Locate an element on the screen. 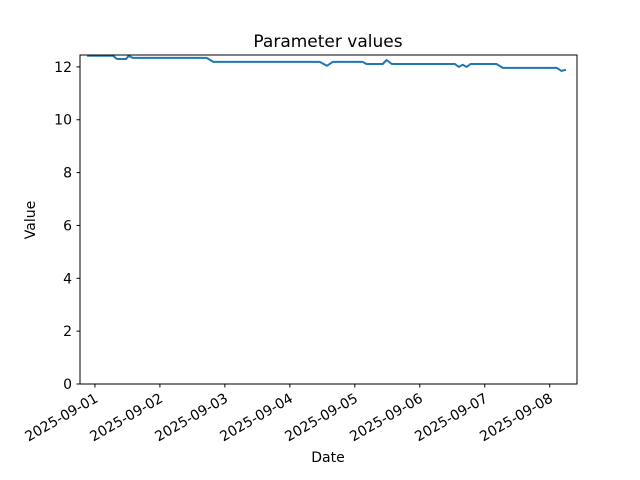 This screenshot has height=480, width=640. chart-title: Parameter values is located at coordinates (327, 42).